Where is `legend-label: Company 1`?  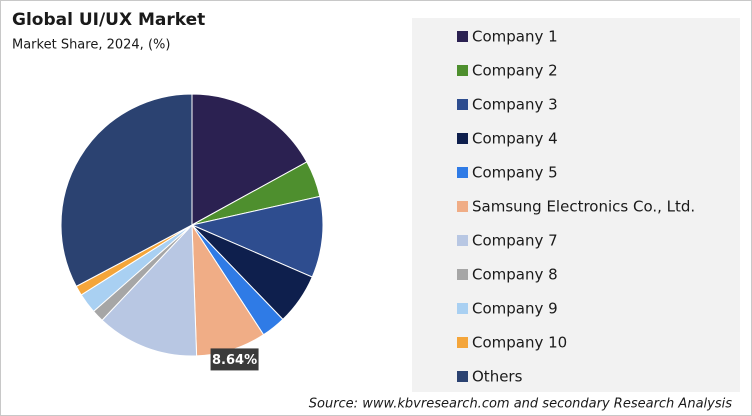
legend-label: Company 1 is located at coordinates (515, 37).